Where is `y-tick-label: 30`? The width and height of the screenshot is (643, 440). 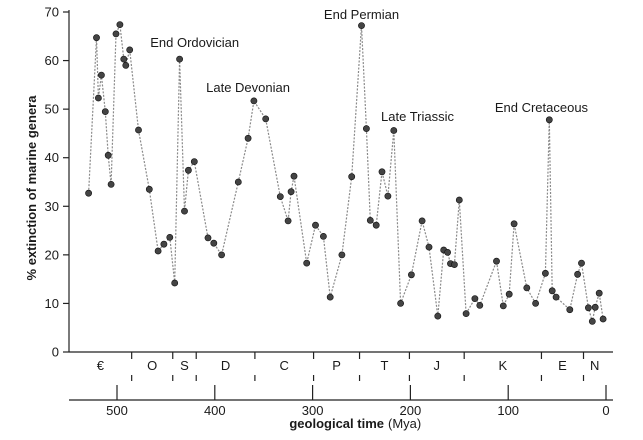
y-tick-label: 30 is located at coordinates (52, 206).